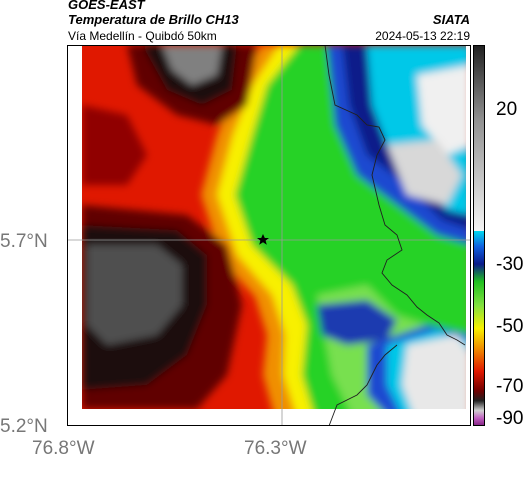  I want to click on lon-label-left: 76.8°W, so click(63, 448).